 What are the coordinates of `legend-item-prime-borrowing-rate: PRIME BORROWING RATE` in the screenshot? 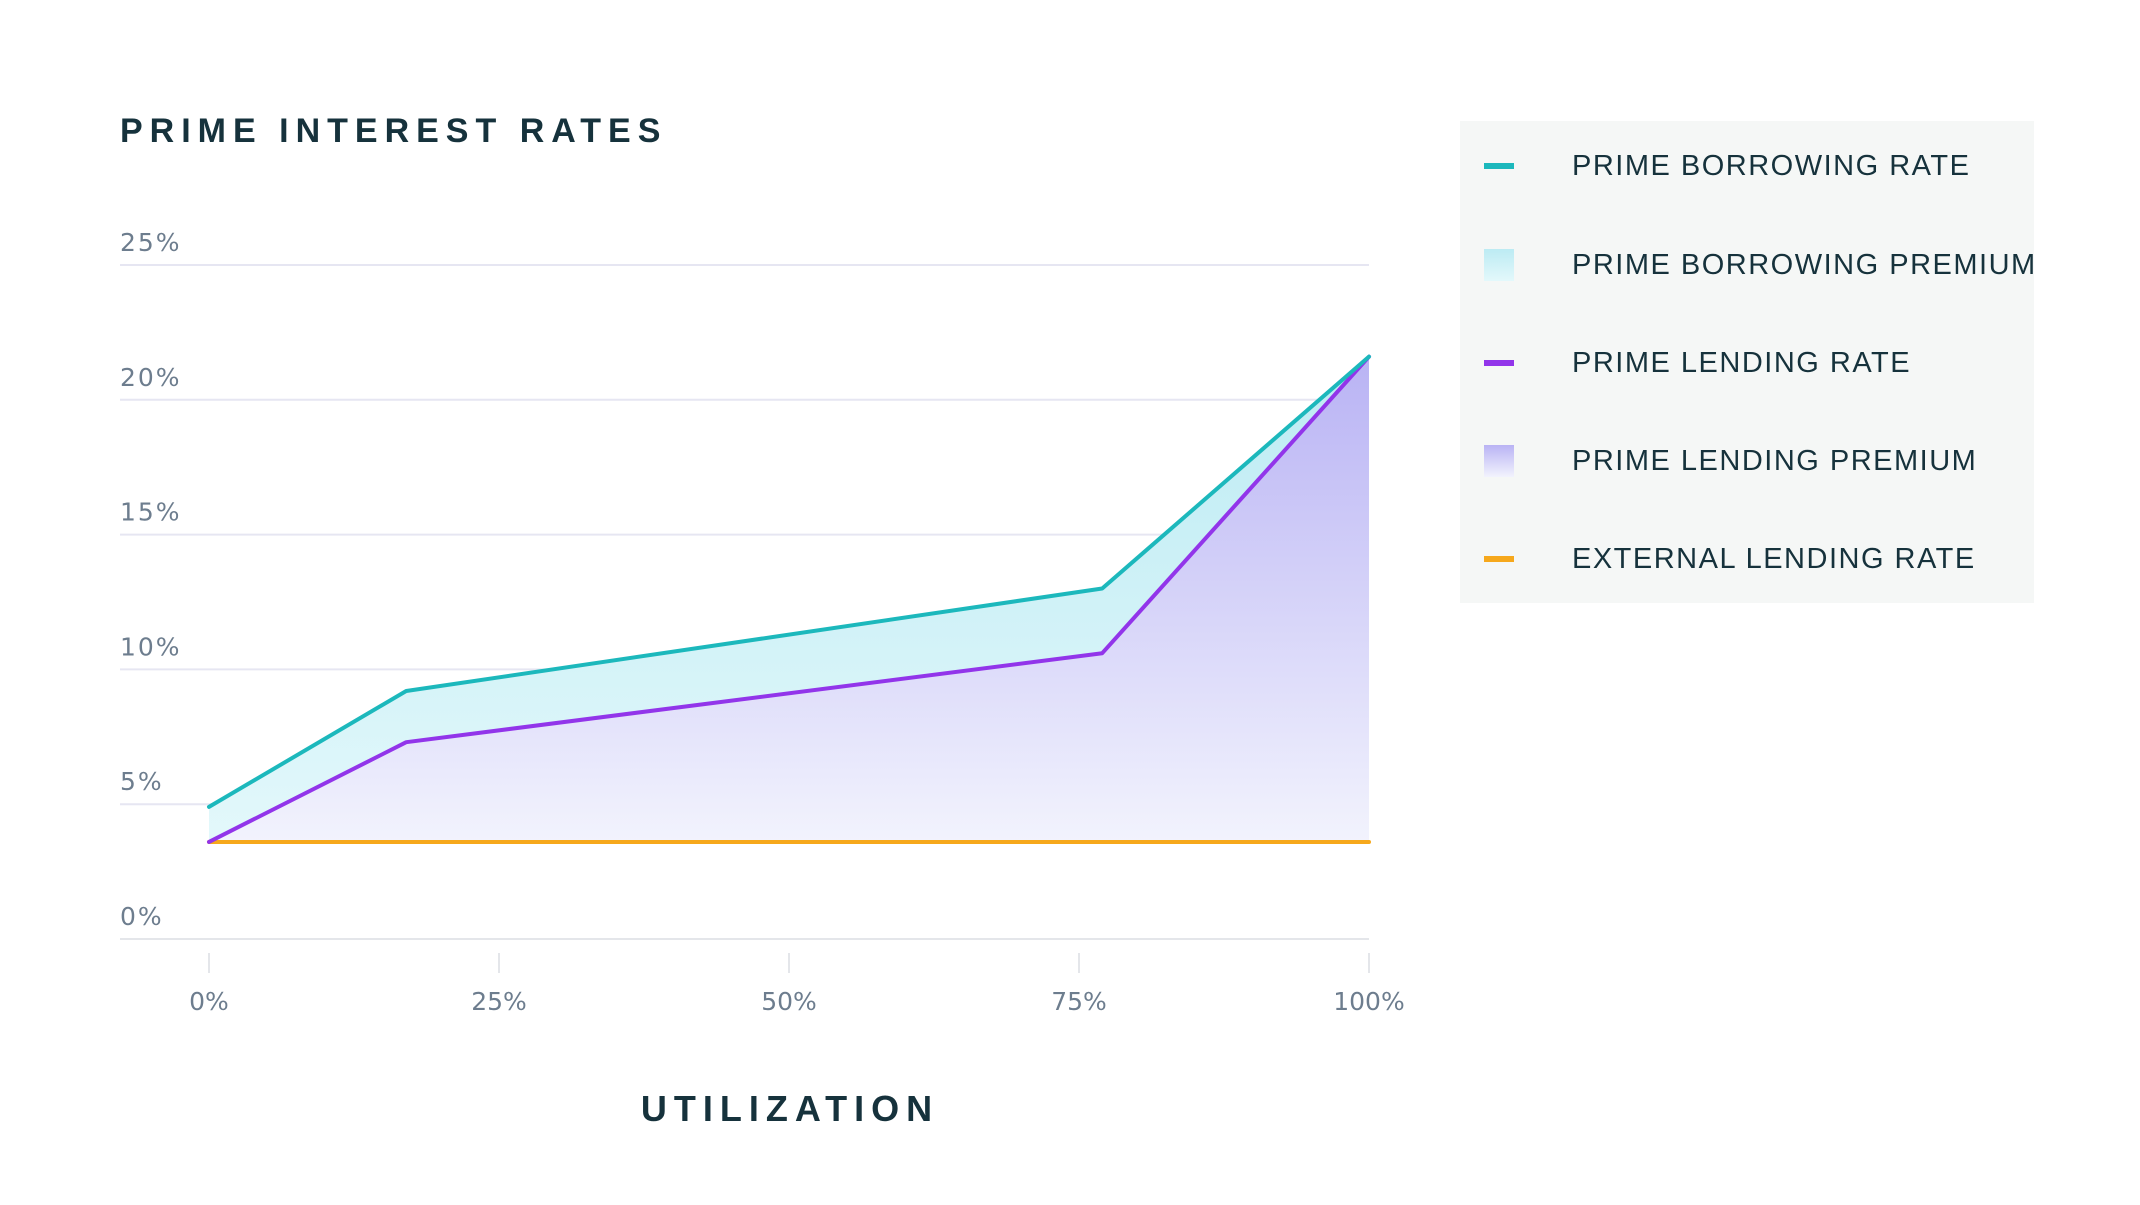 It's located at (1727, 166).